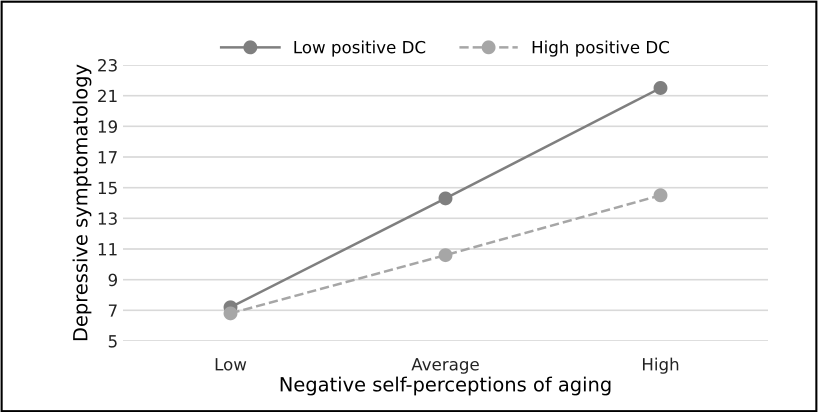  Describe the element at coordinates (360, 48) in the screenshot. I see `legend-label: Low positive DC` at that location.